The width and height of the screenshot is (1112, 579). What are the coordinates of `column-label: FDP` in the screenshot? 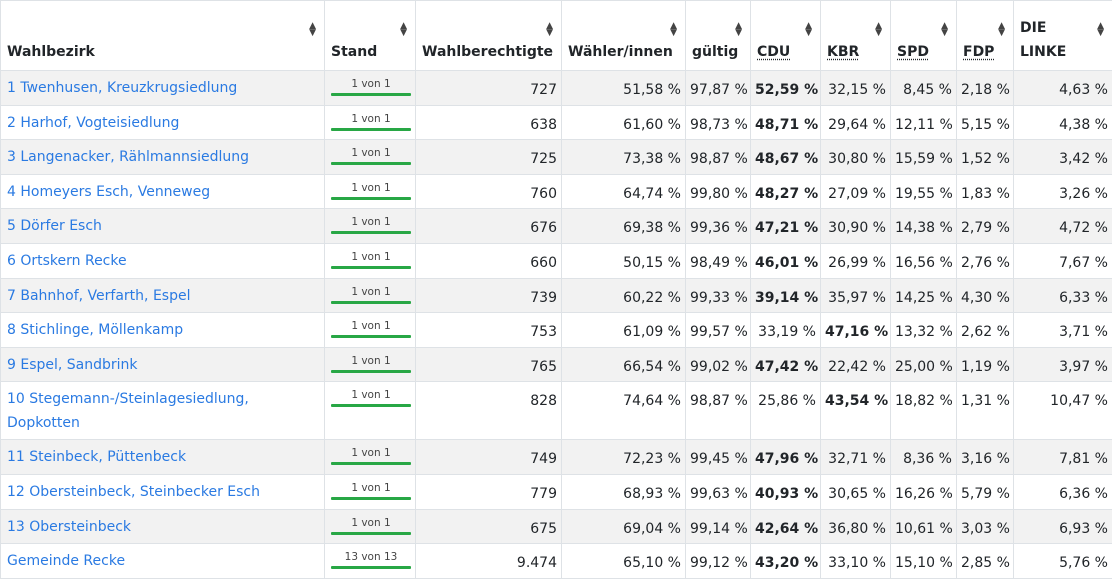 It's located at (978, 52).